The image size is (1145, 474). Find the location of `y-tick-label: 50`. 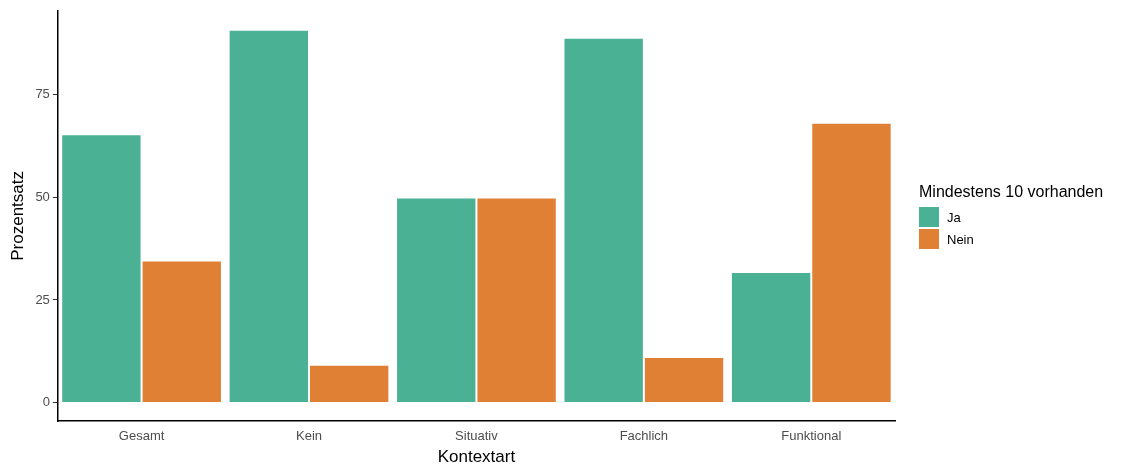

y-tick-label: 50 is located at coordinates (42, 197).